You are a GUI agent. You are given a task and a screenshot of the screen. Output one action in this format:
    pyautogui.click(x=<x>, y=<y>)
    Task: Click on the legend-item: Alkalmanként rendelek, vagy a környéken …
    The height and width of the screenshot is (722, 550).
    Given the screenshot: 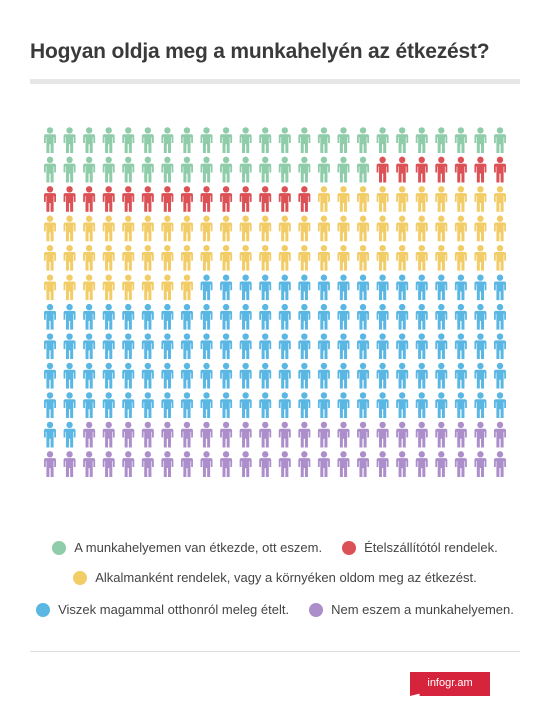 What is the action you would take?
    pyautogui.click(x=275, y=577)
    